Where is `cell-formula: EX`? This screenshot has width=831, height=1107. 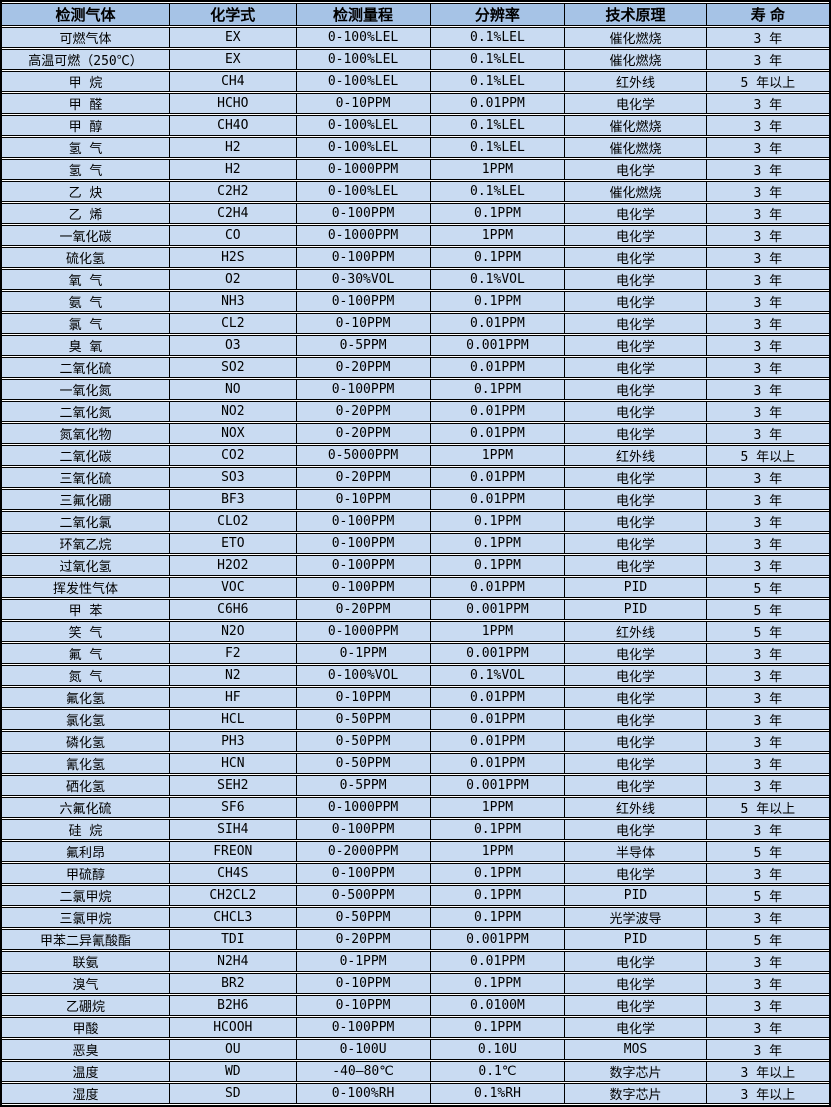
cell-formula: EX is located at coordinates (232, 37).